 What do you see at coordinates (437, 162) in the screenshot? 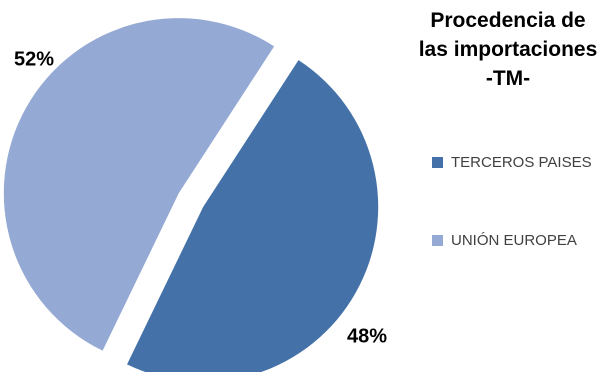
I see `legend-swatch-terceros-paises` at bounding box center [437, 162].